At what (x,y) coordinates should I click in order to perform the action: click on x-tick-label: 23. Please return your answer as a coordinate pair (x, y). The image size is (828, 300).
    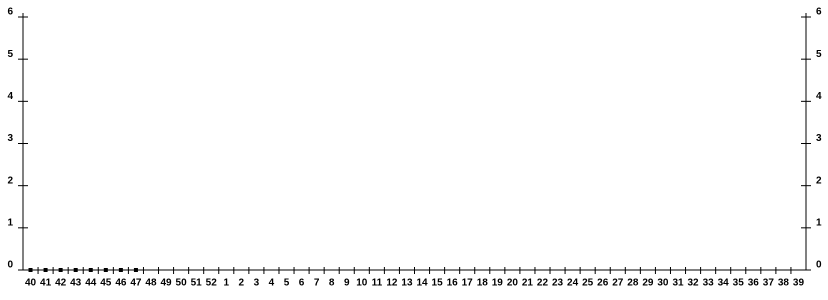
    Looking at the image, I should click on (558, 283).